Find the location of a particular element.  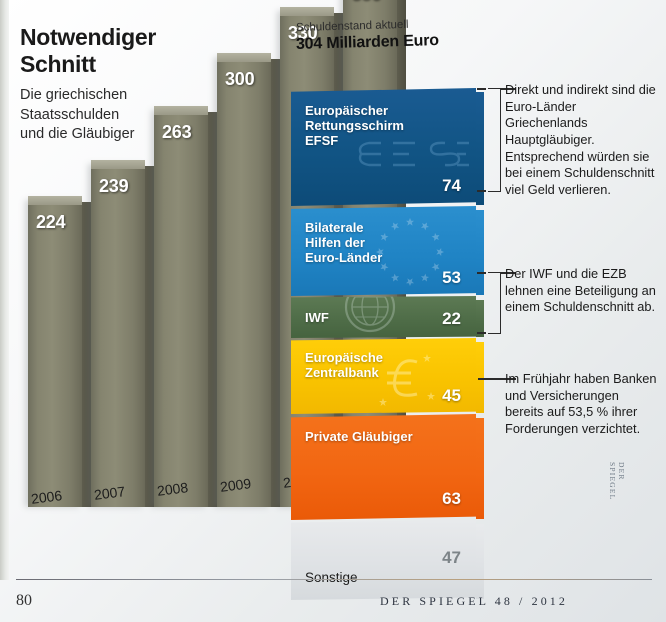

stack-segment-value-efsf: 74 is located at coordinates (451, 185).